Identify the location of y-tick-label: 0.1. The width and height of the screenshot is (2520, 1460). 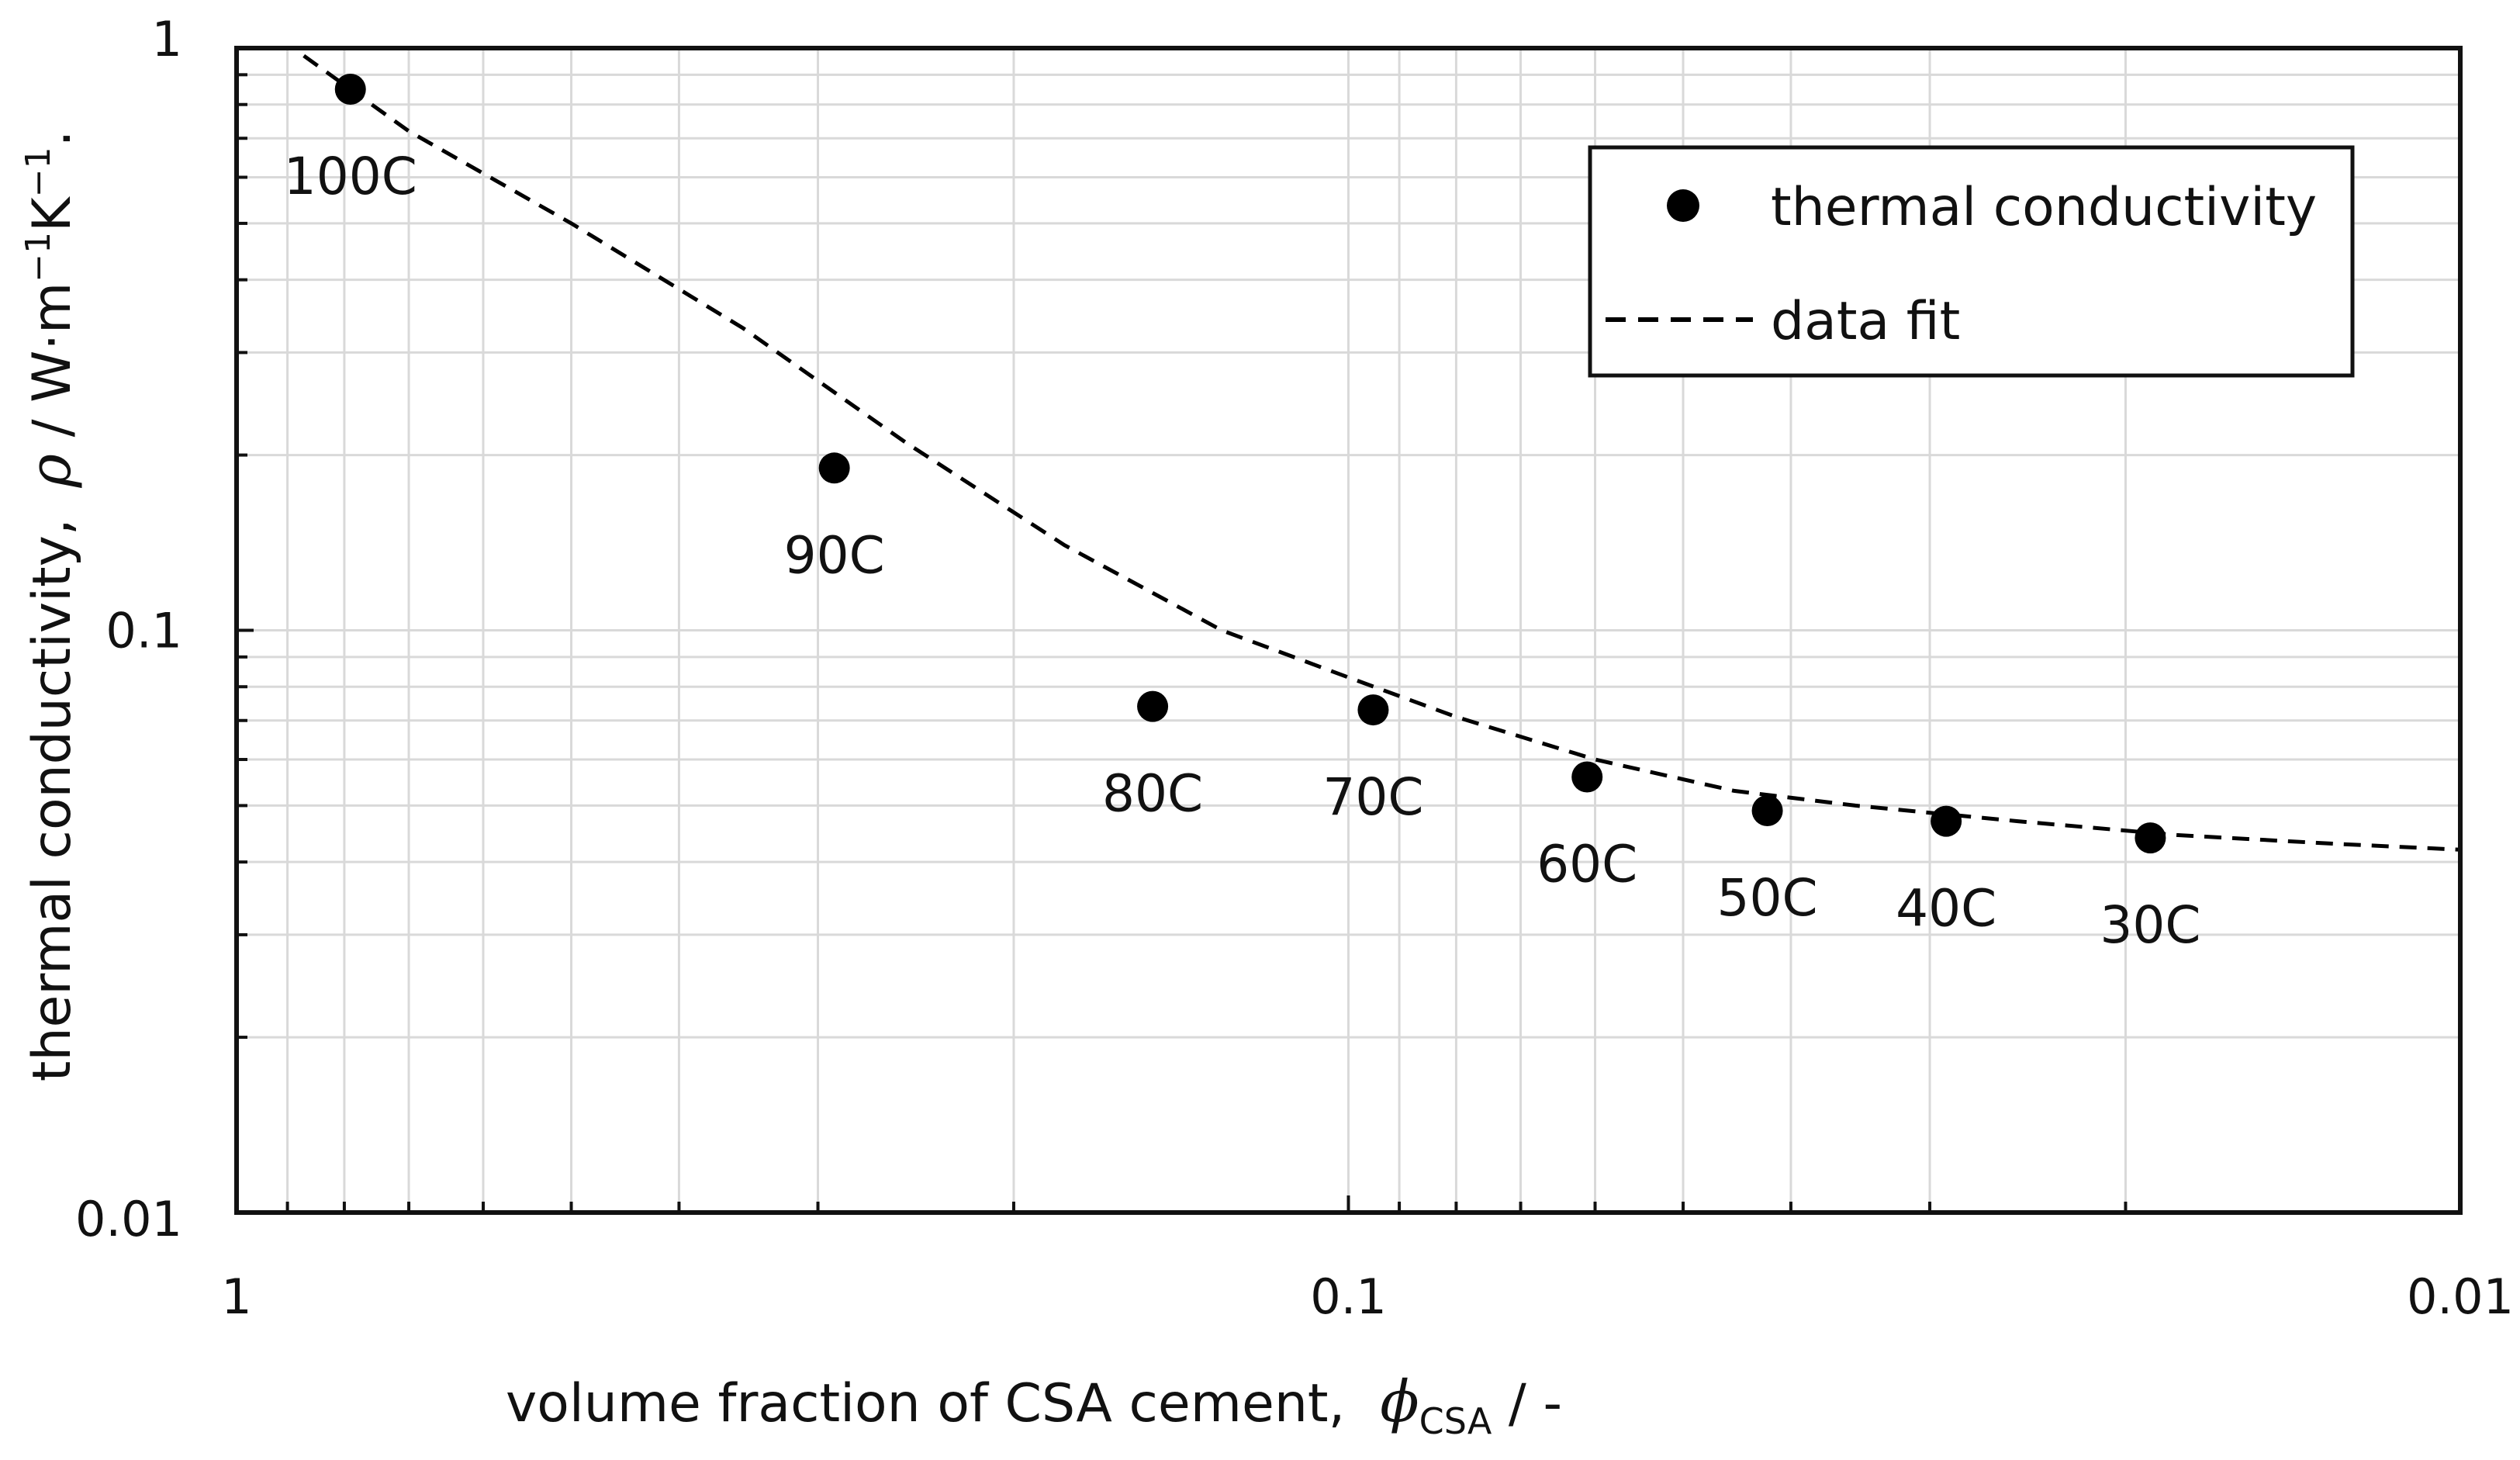
(144, 631).